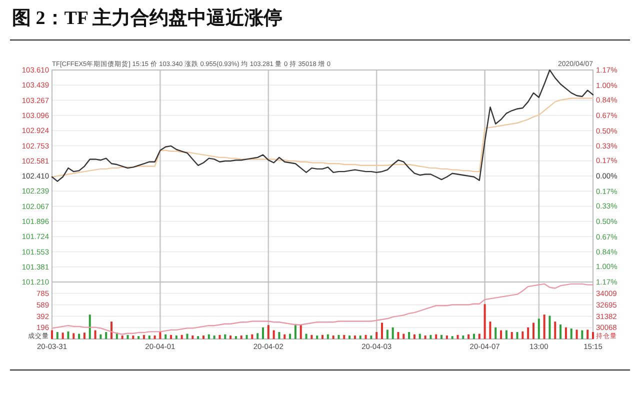 This screenshot has width=640, height=404. I want to click on chart-title: 图 2：TF 主力合约盘中逼近涨停, so click(147, 18).